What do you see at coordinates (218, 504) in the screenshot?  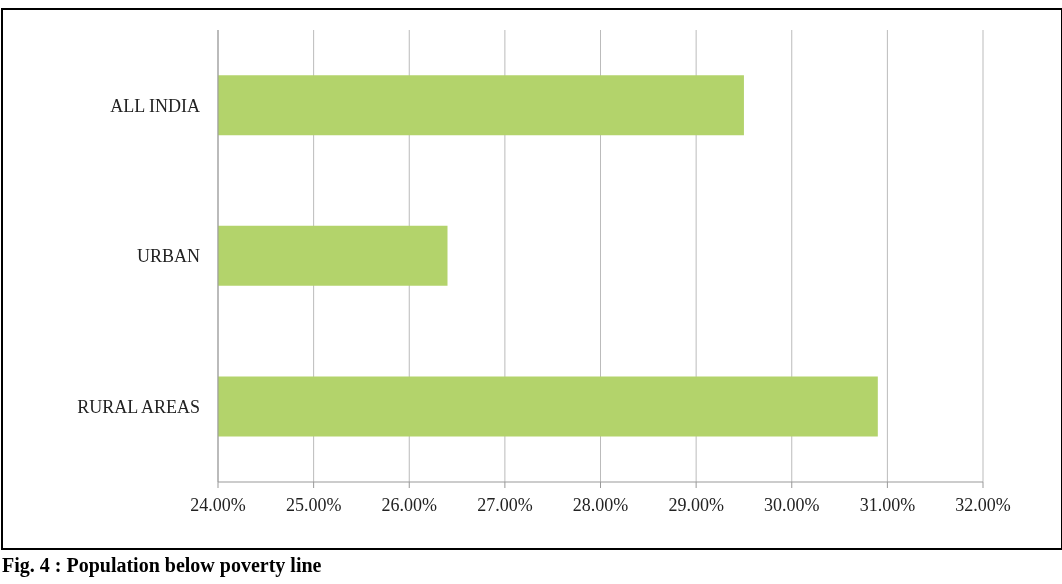 I see `x-tick-label: 24.00%` at bounding box center [218, 504].